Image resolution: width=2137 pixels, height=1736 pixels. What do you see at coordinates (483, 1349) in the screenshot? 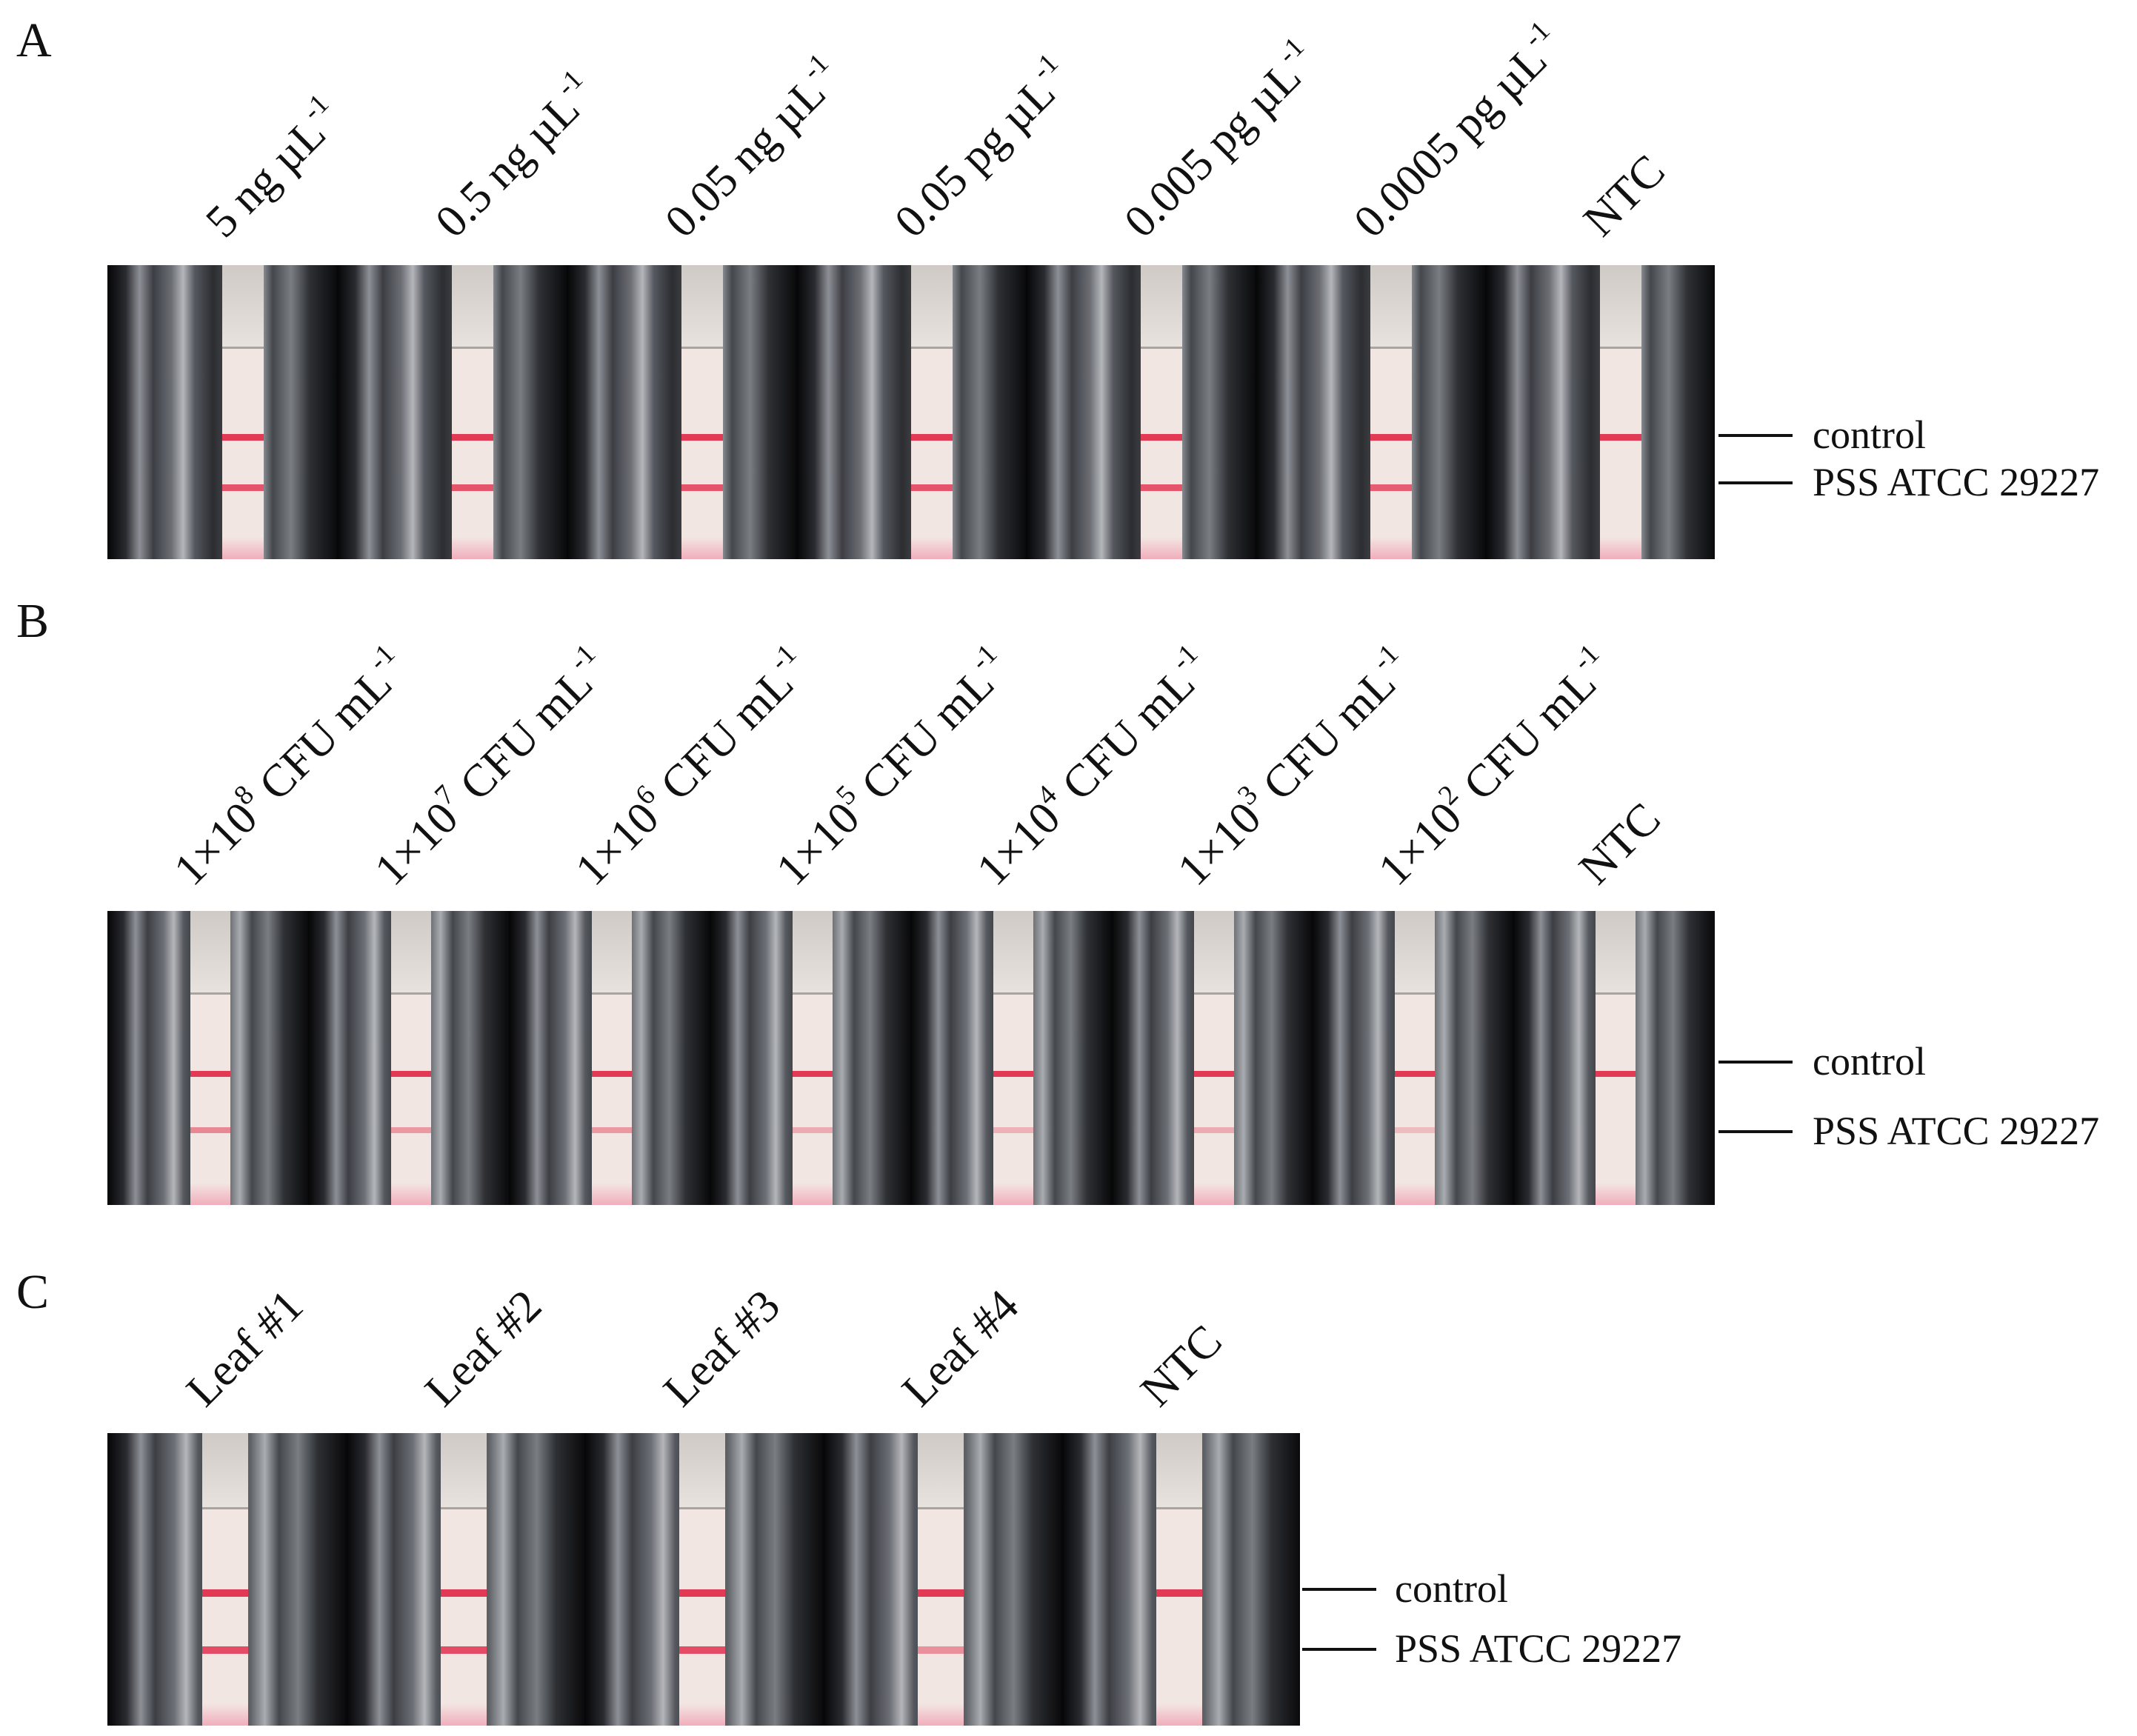
I see `lane-label: Leaf #2` at bounding box center [483, 1349].